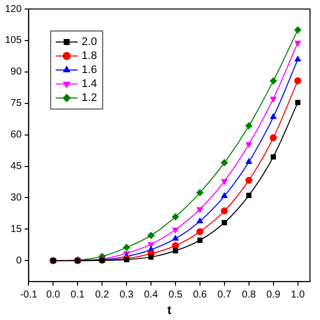 This screenshot has height=320, width=320. What do you see at coordinates (13, 9) in the screenshot?
I see `y-tick-label: 120` at bounding box center [13, 9].